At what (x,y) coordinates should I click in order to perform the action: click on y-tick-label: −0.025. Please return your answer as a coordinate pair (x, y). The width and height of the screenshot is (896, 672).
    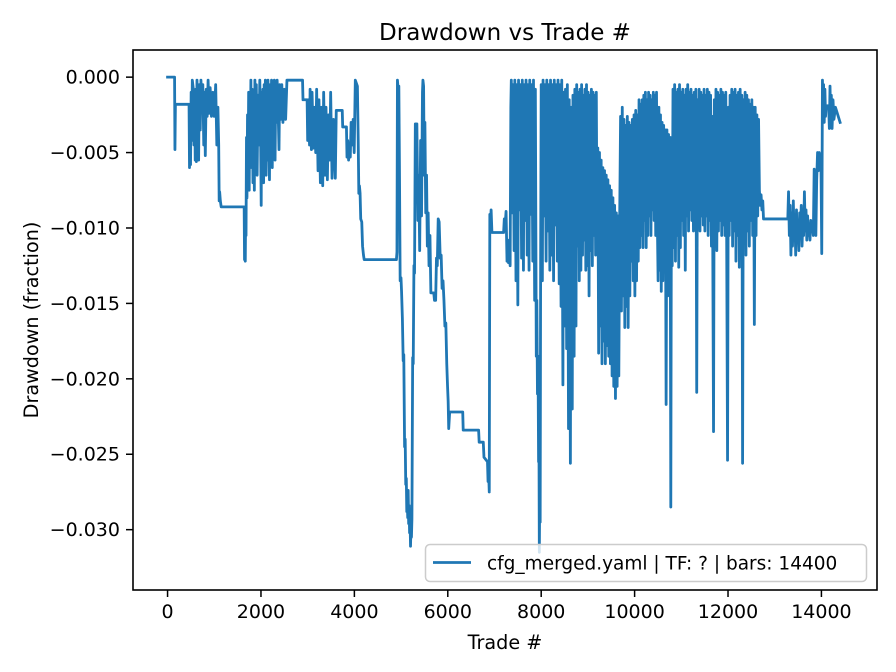
    Looking at the image, I should click on (85, 455).